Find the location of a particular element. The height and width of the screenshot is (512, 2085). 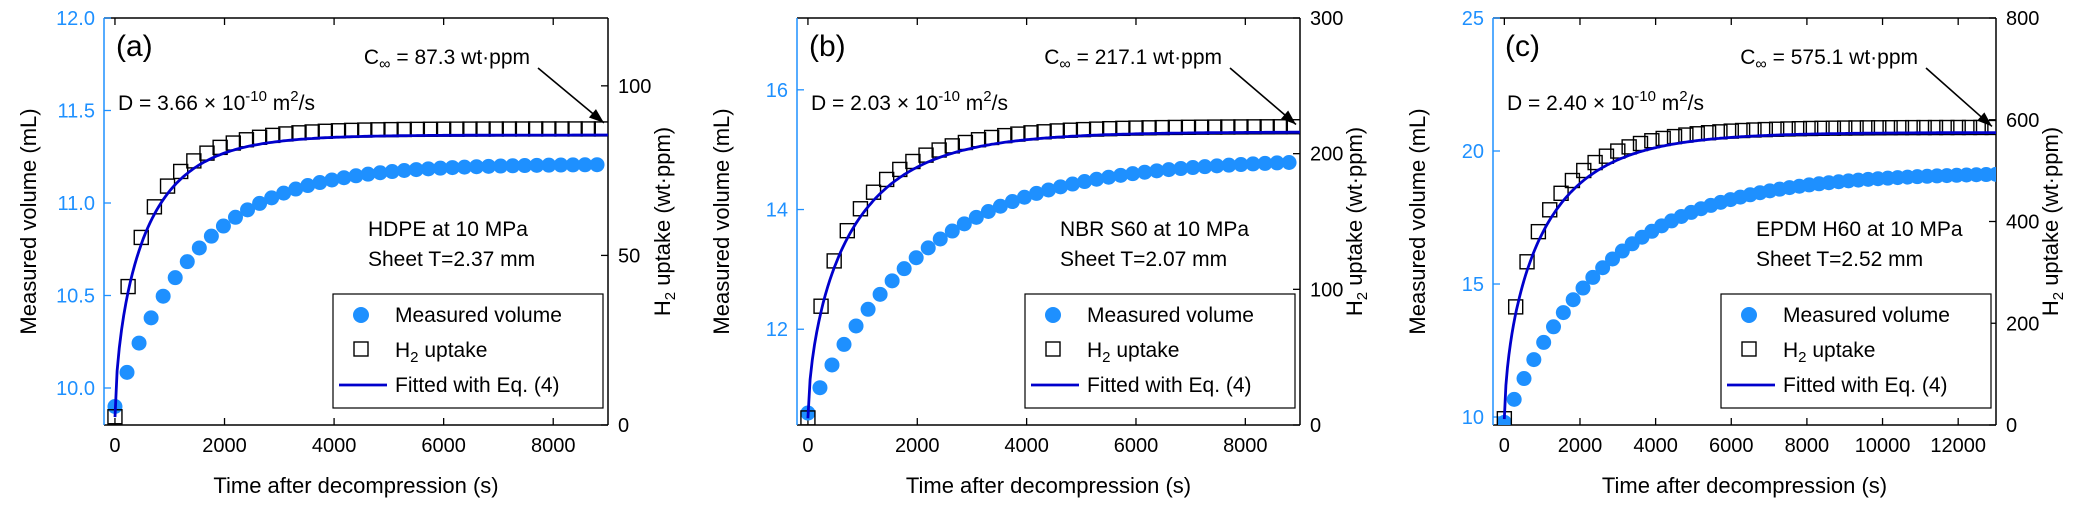

y-left-tick-label: 10.5 is located at coordinates (75, 297).